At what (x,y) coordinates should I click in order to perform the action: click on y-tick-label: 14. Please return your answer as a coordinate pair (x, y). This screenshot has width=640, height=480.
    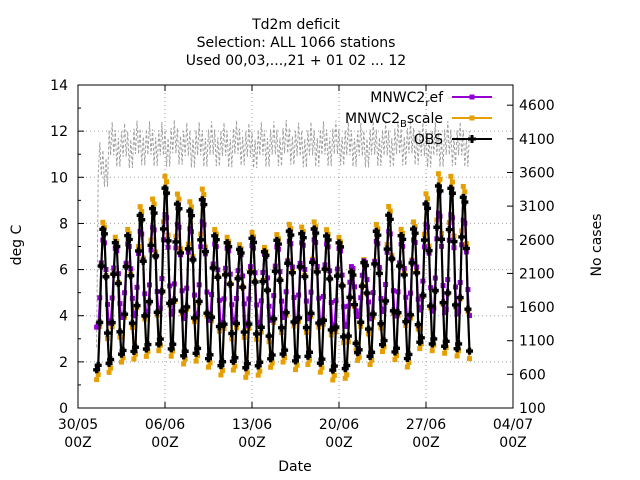
    Looking at the image, I should click on (59, 86).